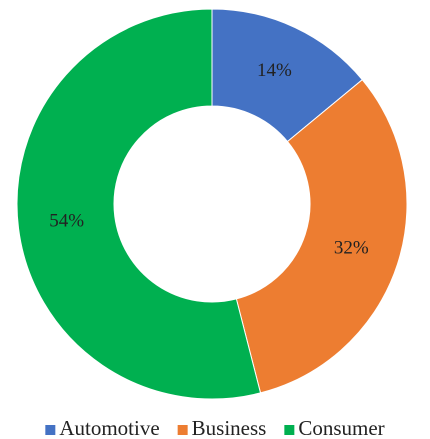  I want to click on data-label: 14%, so click(274, 70).